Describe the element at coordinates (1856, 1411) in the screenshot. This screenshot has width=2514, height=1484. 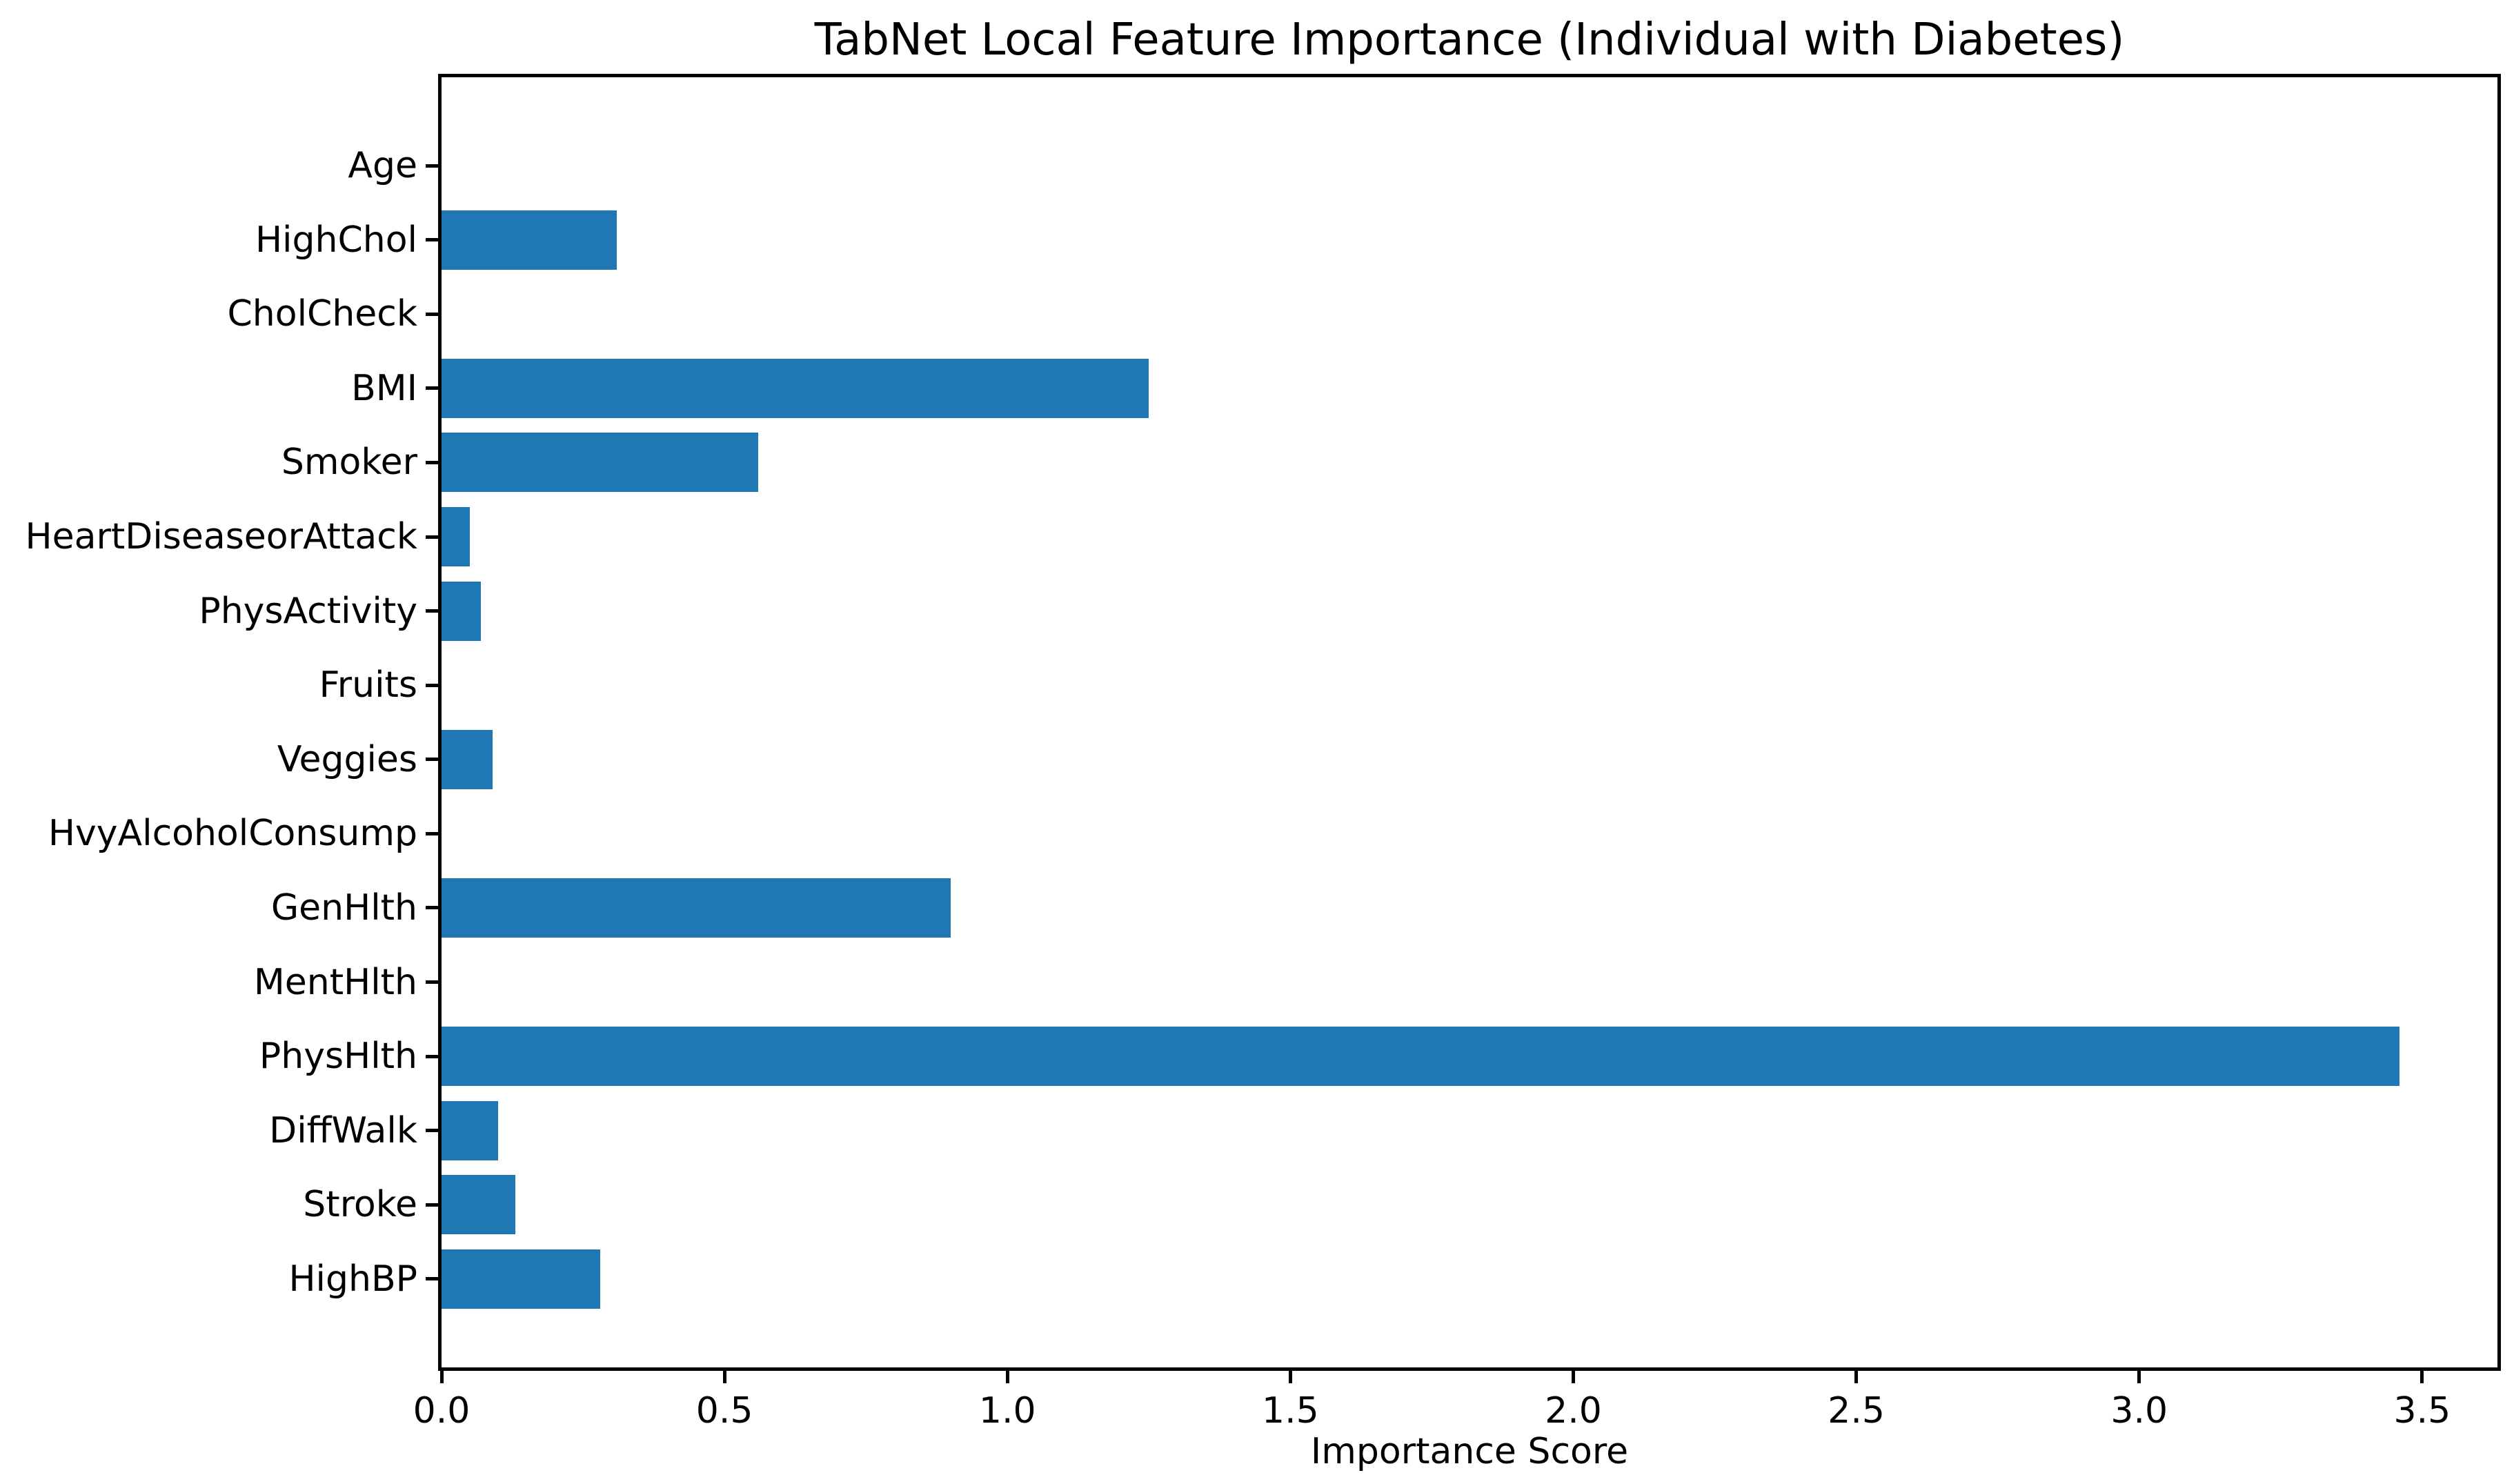
I see `x-tick-label-2.5: 2.5` at that location.